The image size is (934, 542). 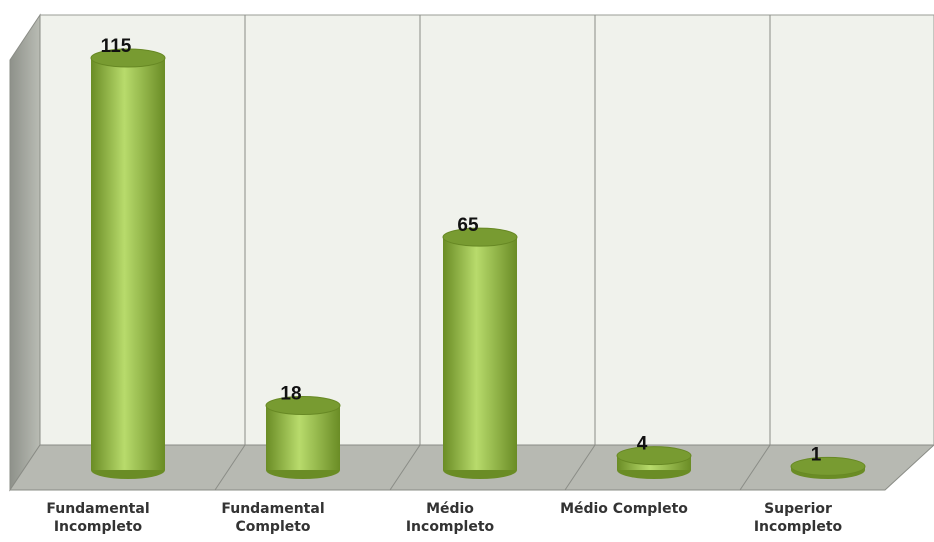 What do you see at coordinates (116, 46) in the screenshot?
I see `data-label: 115` at bounding box center [116, 46].